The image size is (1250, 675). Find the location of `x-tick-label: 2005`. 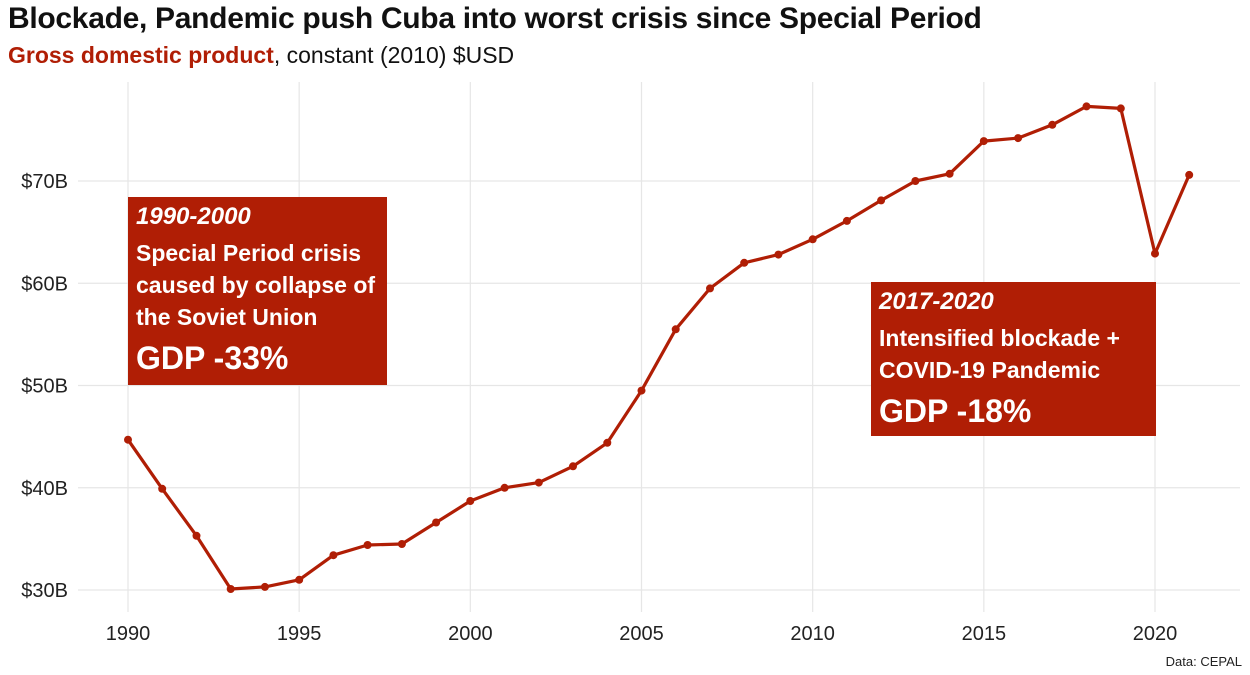

x-tick-label: 2005 is located at coordinates (641, 634).